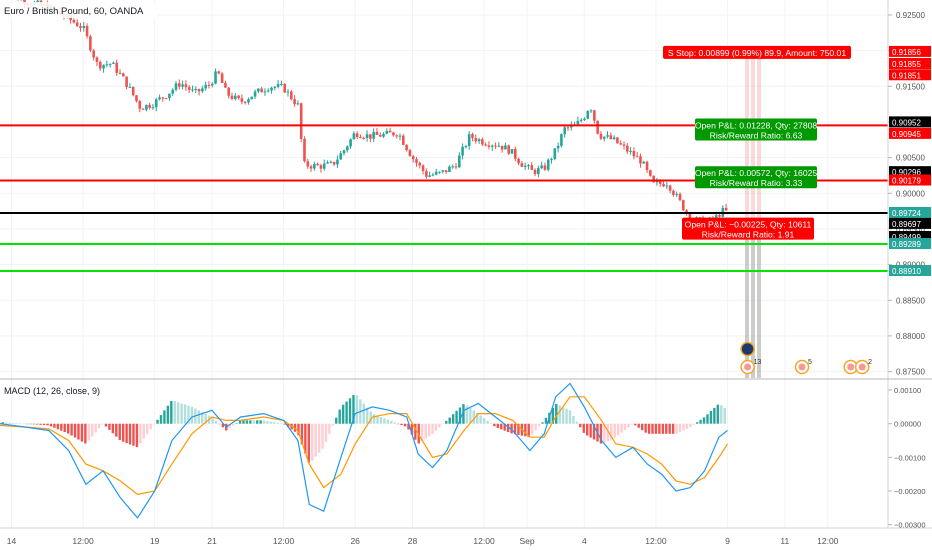  I want to click on axis-price-label: 0.91856, so click(910, 51).